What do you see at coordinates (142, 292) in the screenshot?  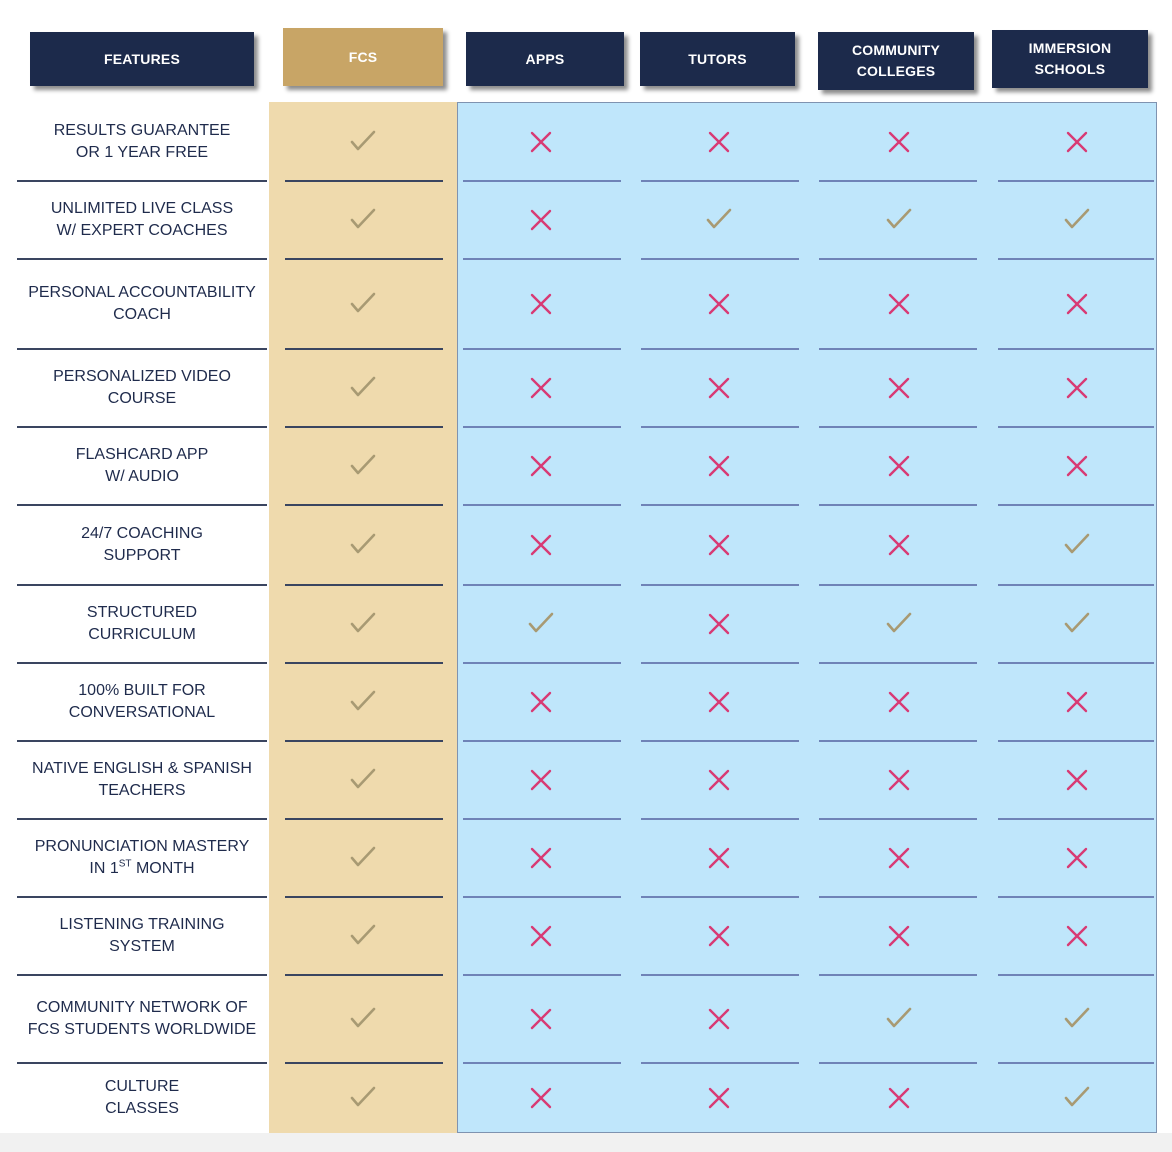 I see `feature-line: PERSONAL ACCOUNTABILITY` at bounding box center [142, 292].